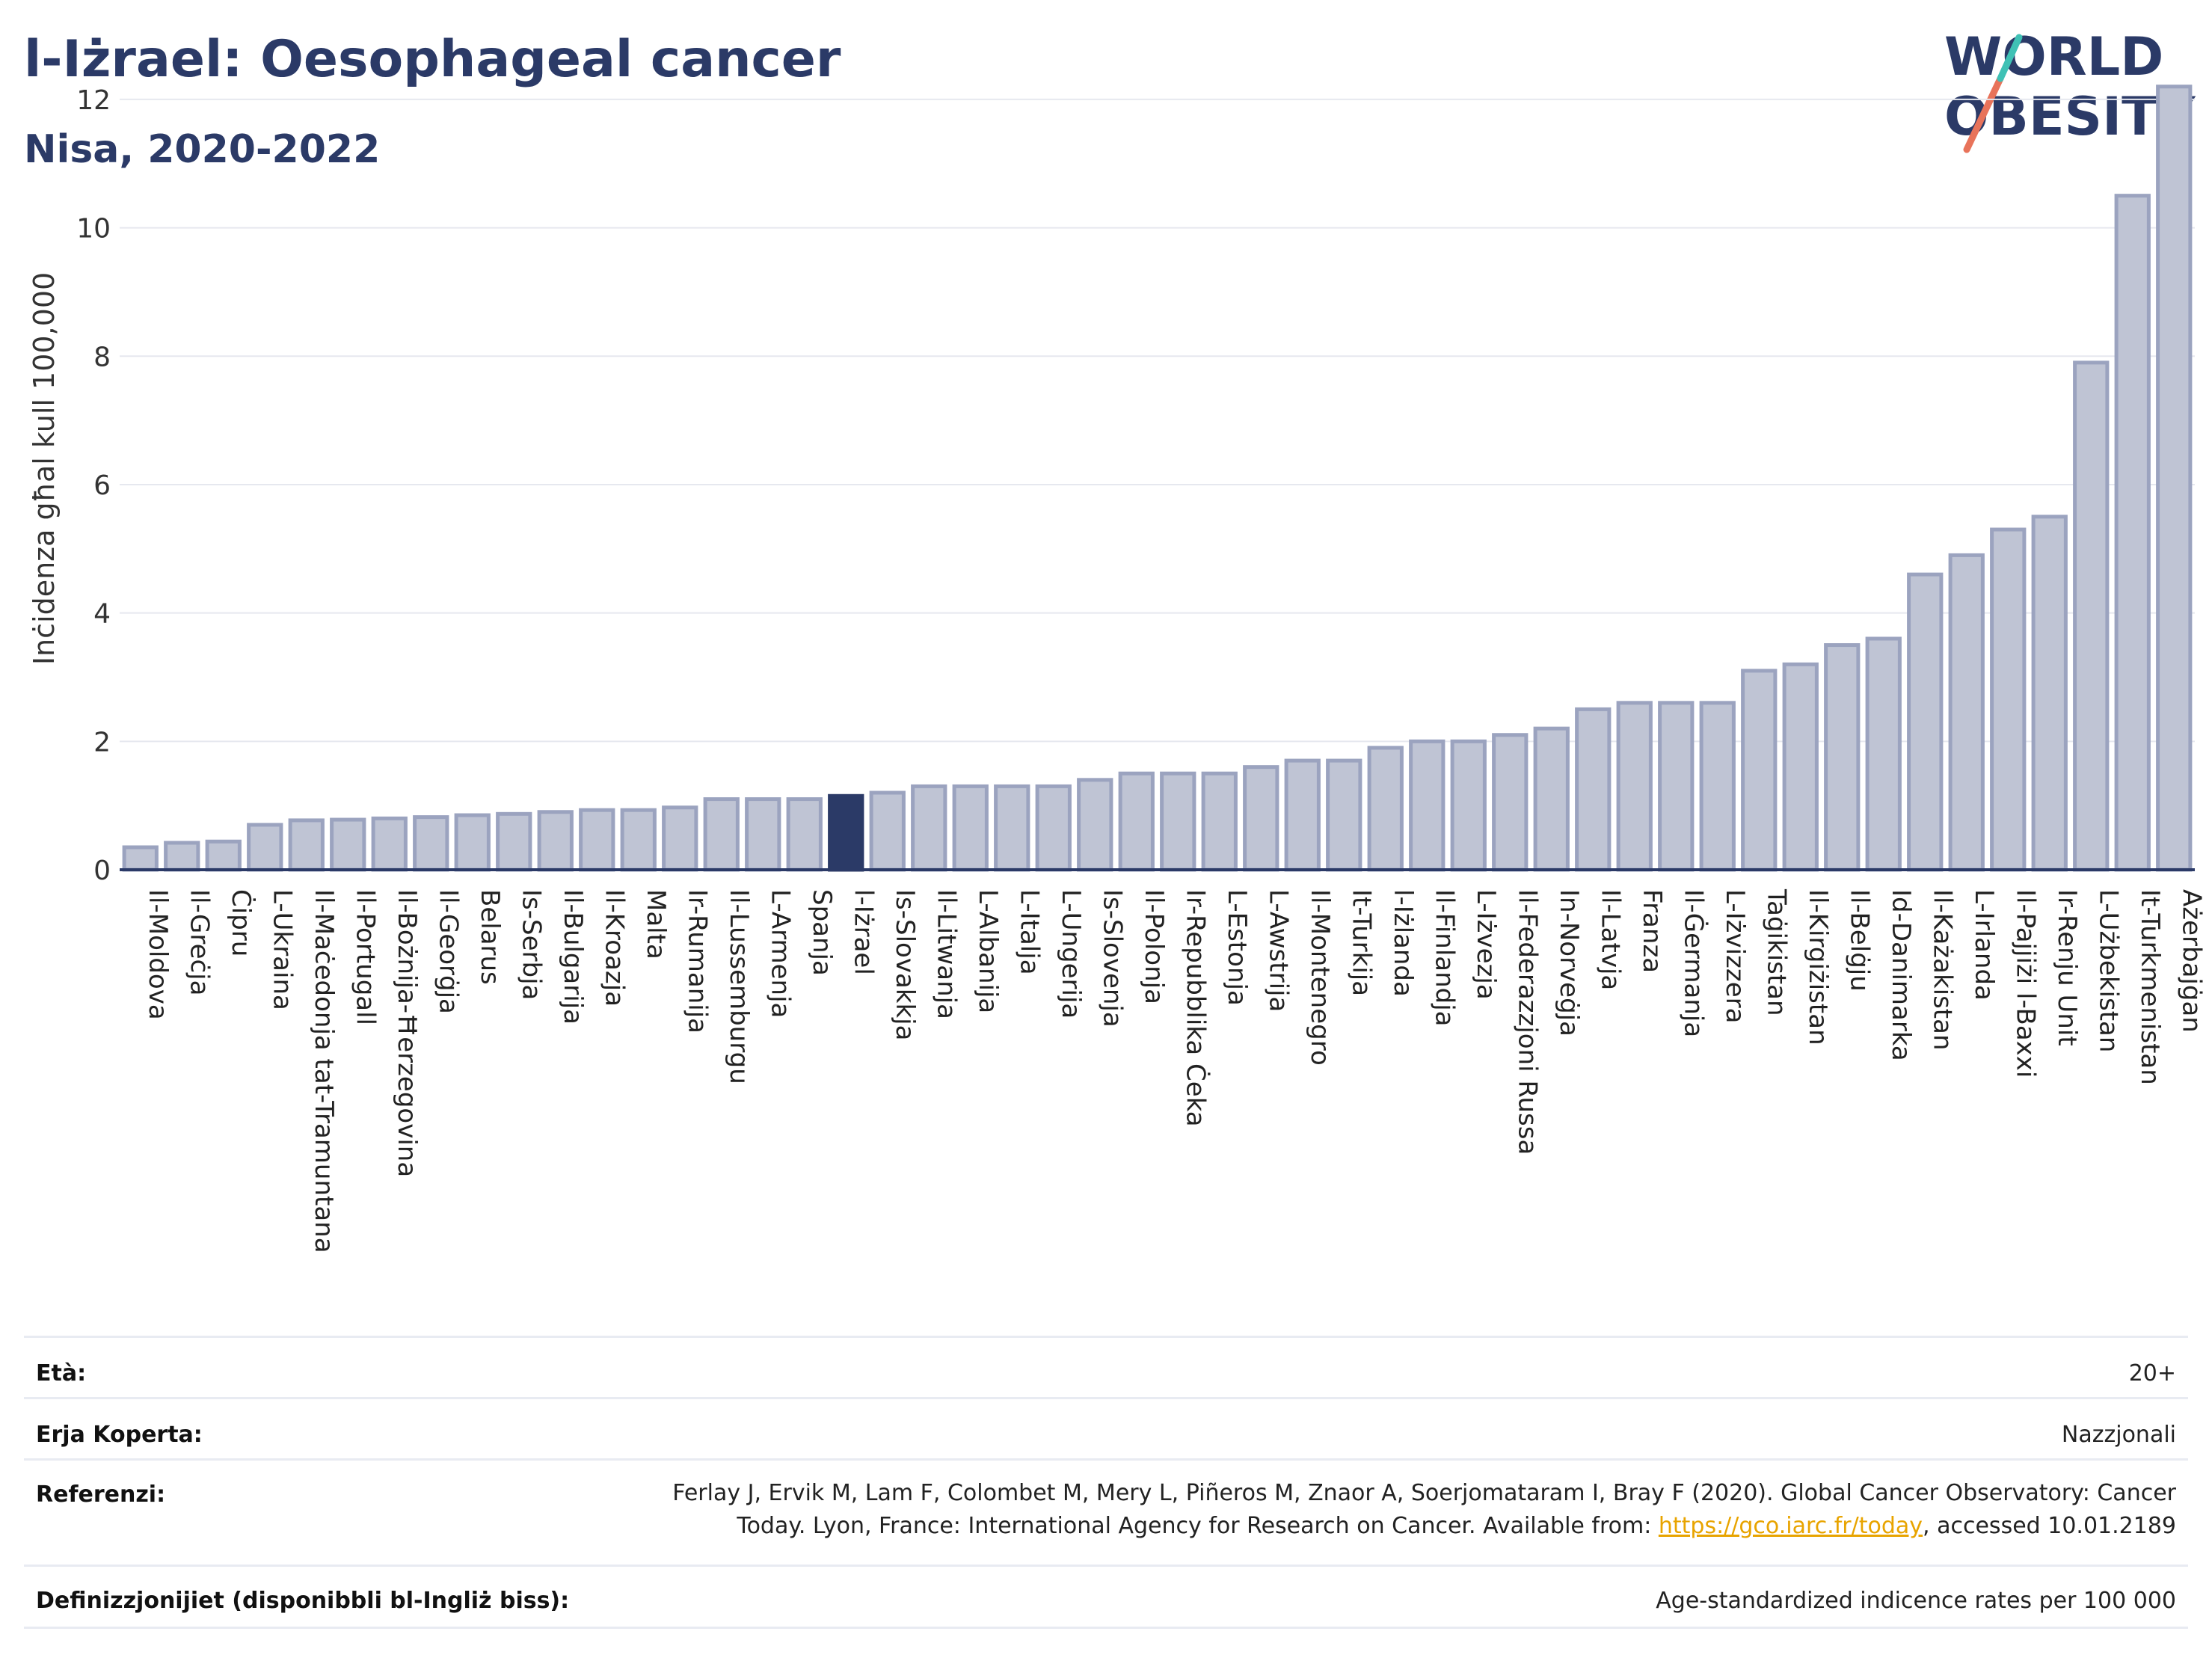 This screenshot has width=2212, height=1655. I want to click on x-tick-label: Il-Portugall, so click(365, 957).